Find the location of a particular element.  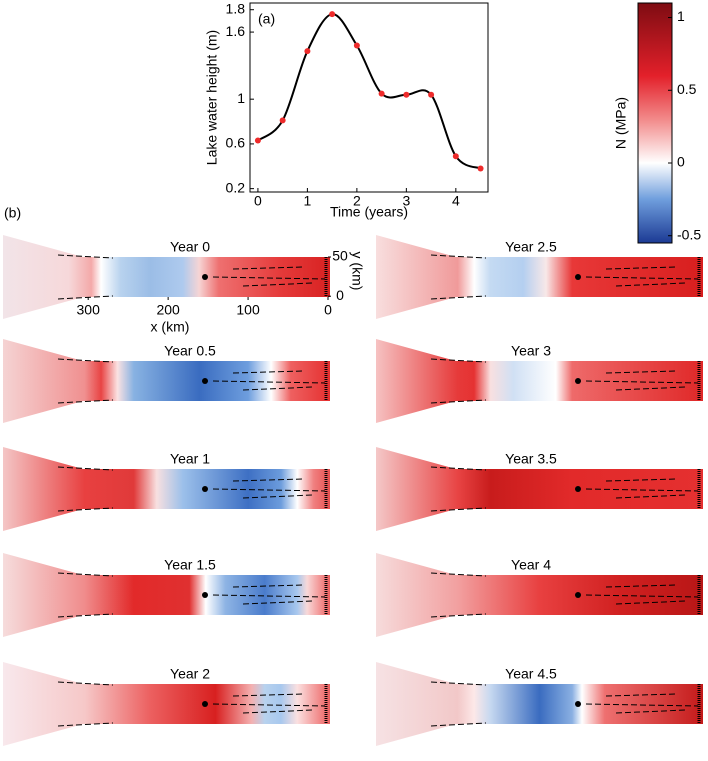

panel-title: Year 0 is located at coordinates (190, 247).